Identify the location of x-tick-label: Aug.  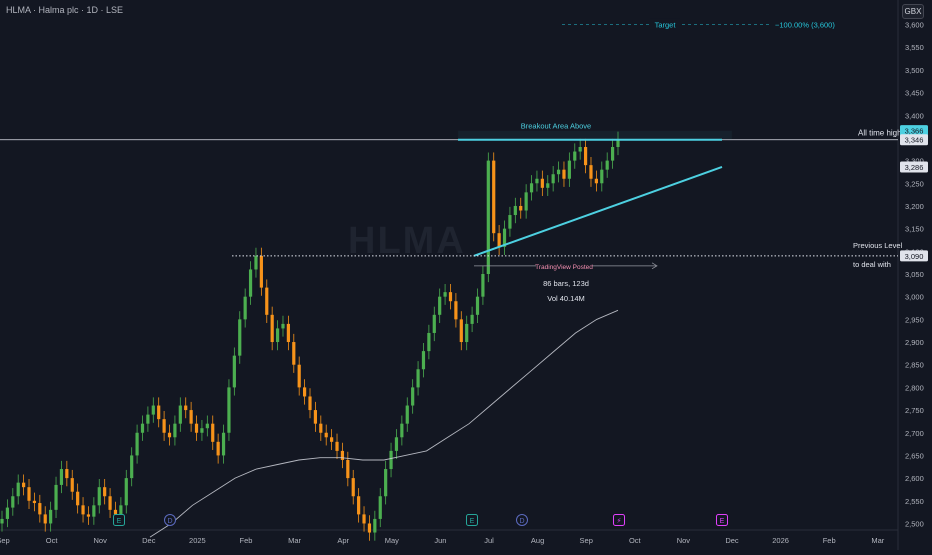
(537, 540).